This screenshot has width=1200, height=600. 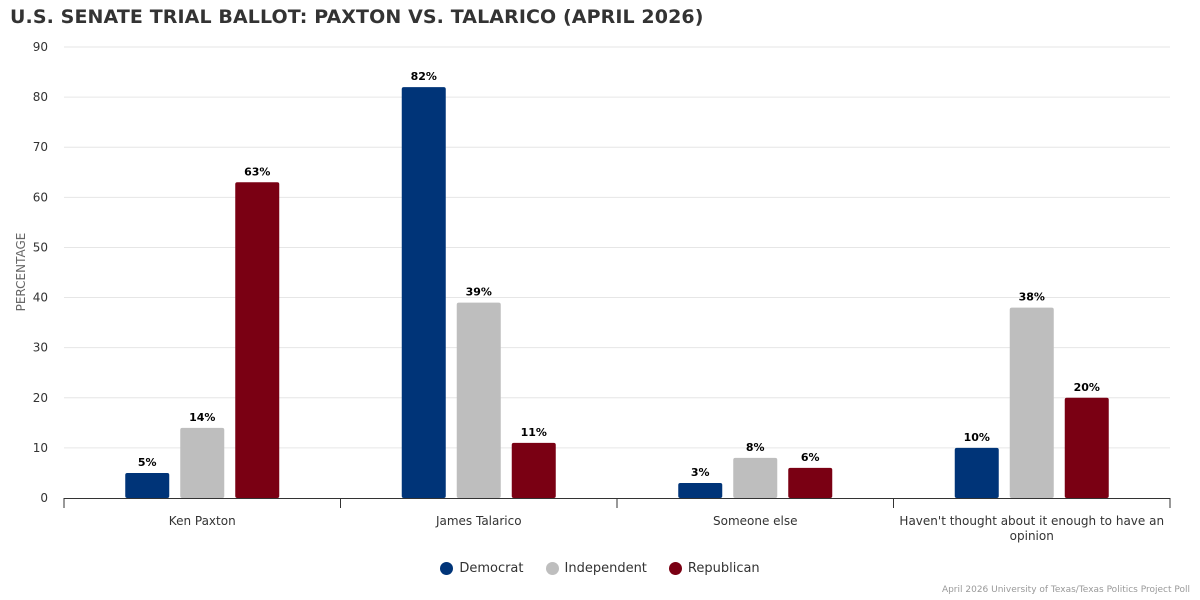 What do you see at coordinates (44, 498) in the screenshot?
I see `y-tick-label: 0` at bounding box center [44, 498].